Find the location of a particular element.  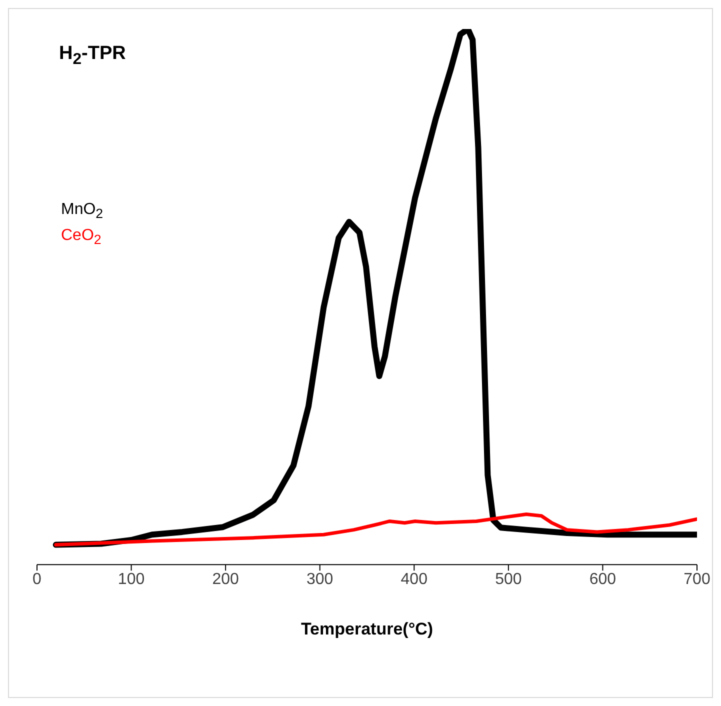

text: CeO$_{2}$ is located at coordinates (81, 238).